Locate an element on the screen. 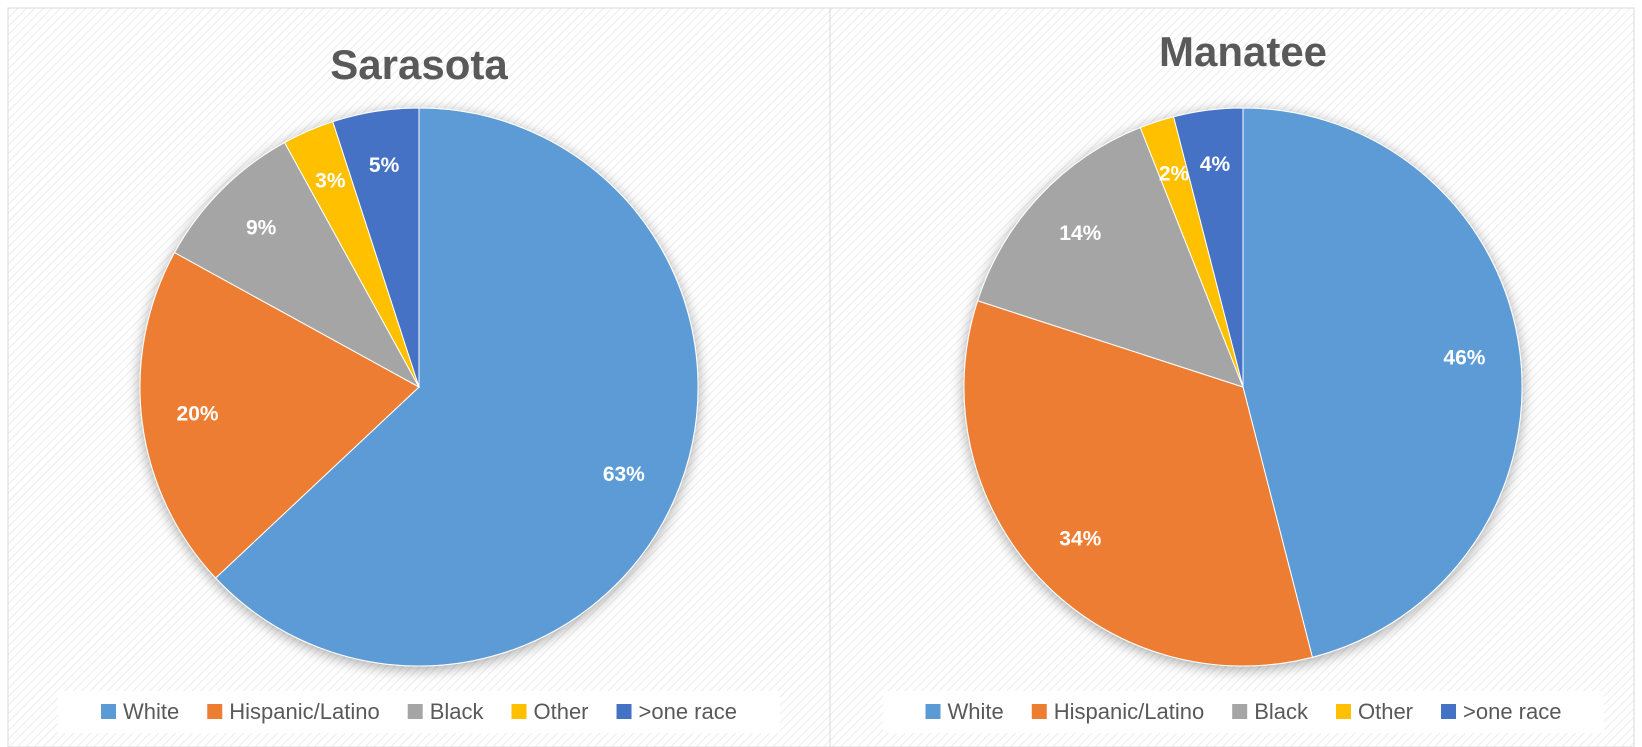  data-label: 34% is located at coordinates (1080, 538).